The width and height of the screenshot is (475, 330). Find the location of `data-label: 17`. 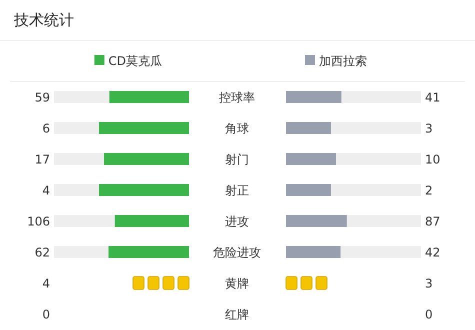

data-label: 17 is located at coordinates (42, 159).